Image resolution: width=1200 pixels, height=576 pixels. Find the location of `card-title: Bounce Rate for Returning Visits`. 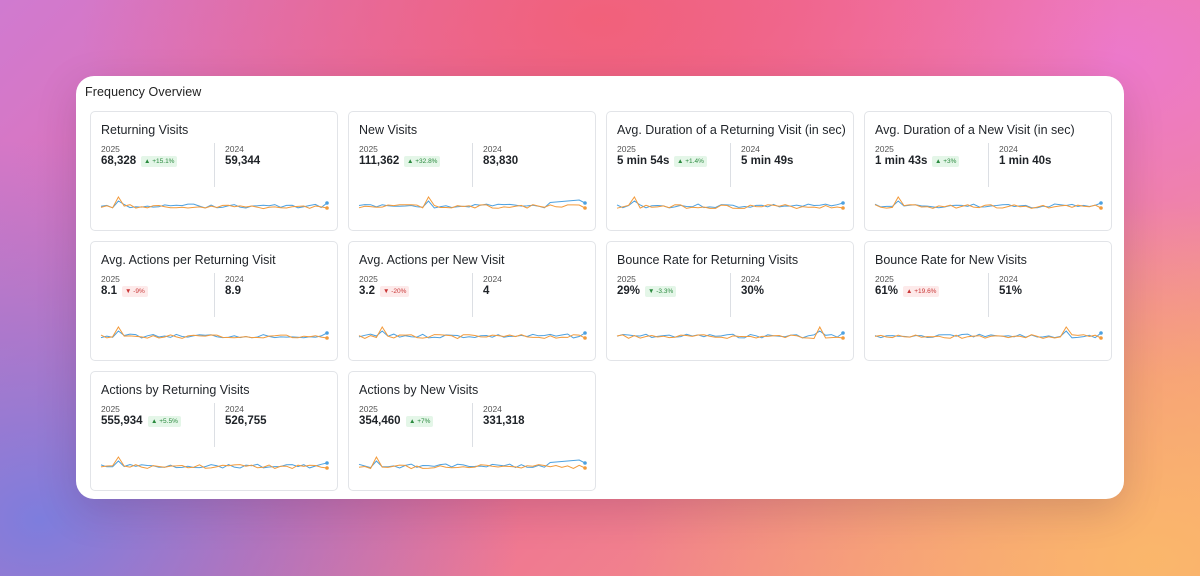

card-title: Bounce Rate for Returning Visits is located at coordinates (708, 260).